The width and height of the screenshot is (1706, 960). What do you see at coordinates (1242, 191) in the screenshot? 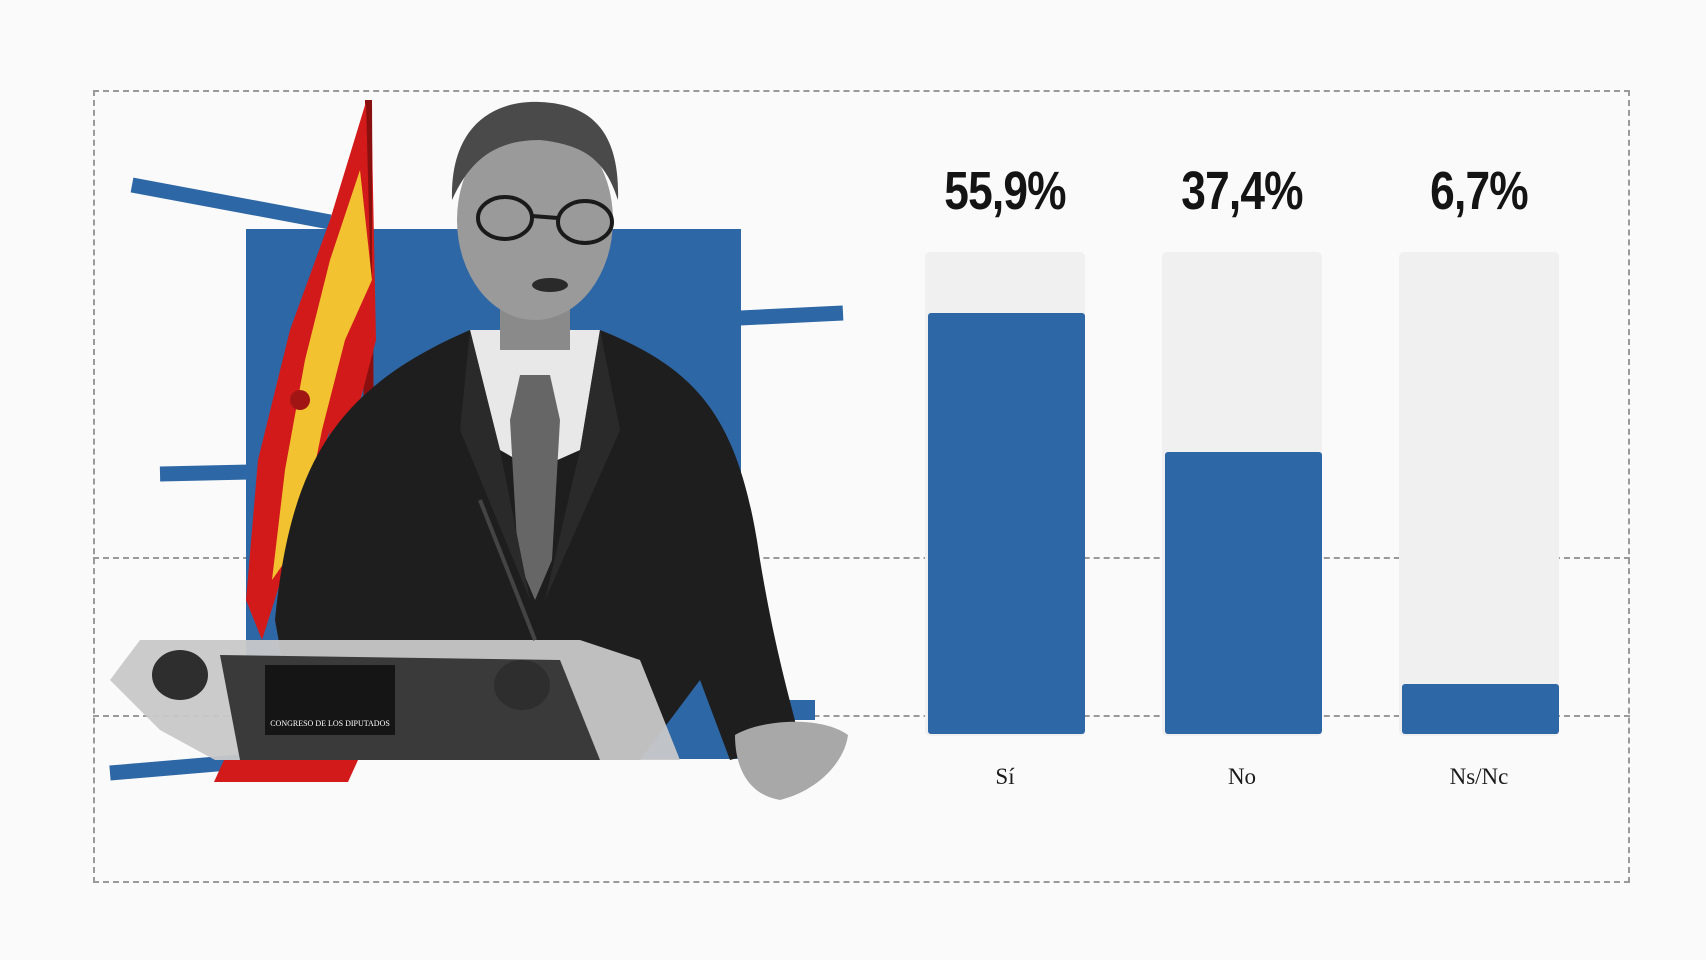
I see `value-label: 37,4%` at bounding box center [1242, 191].